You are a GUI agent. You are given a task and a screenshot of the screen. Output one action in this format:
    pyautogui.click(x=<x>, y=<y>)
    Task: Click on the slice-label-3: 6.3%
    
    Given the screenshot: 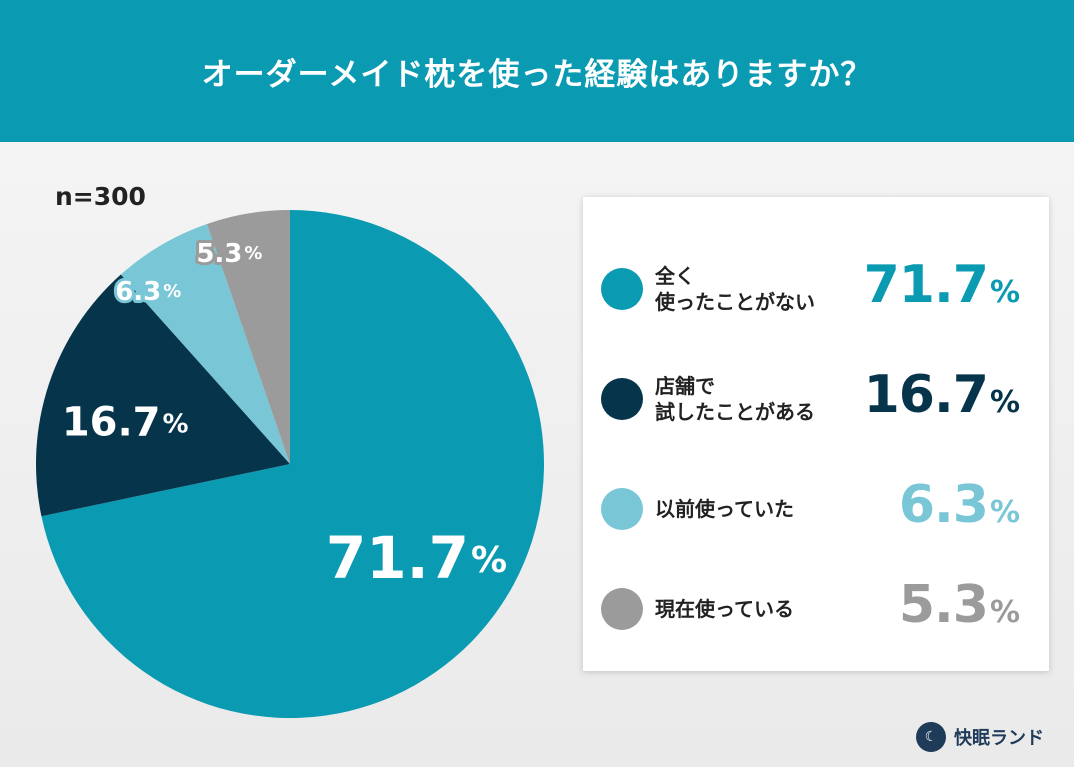 What is the action you would take?
    pyautogui.click(x=148, y=292)
    